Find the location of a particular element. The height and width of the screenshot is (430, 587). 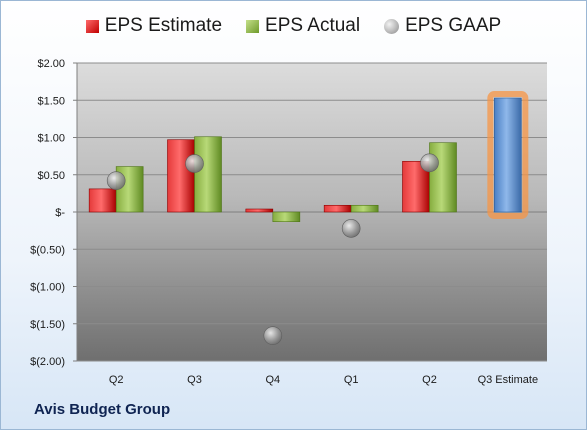

legend-item-actual: EPS Actual is located at coordinates (303, 26).